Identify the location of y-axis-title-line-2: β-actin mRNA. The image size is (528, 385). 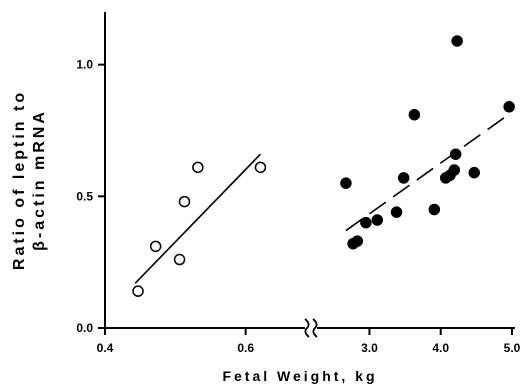
(39, 180).